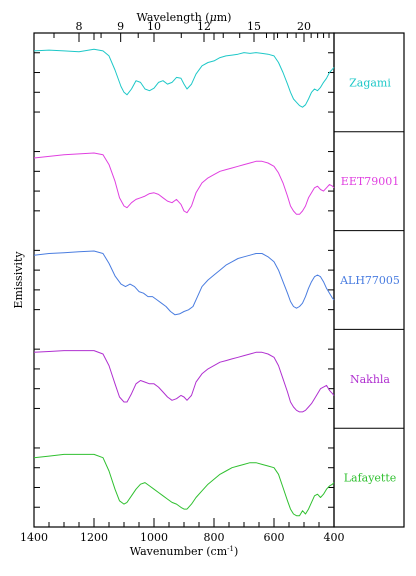 This screenshot has height=576, width=416. What do you see at coordinates (370, 478) in the screenshot?
I see `series-label-lafayette: Lafayette` at bounding box center [370, 478].